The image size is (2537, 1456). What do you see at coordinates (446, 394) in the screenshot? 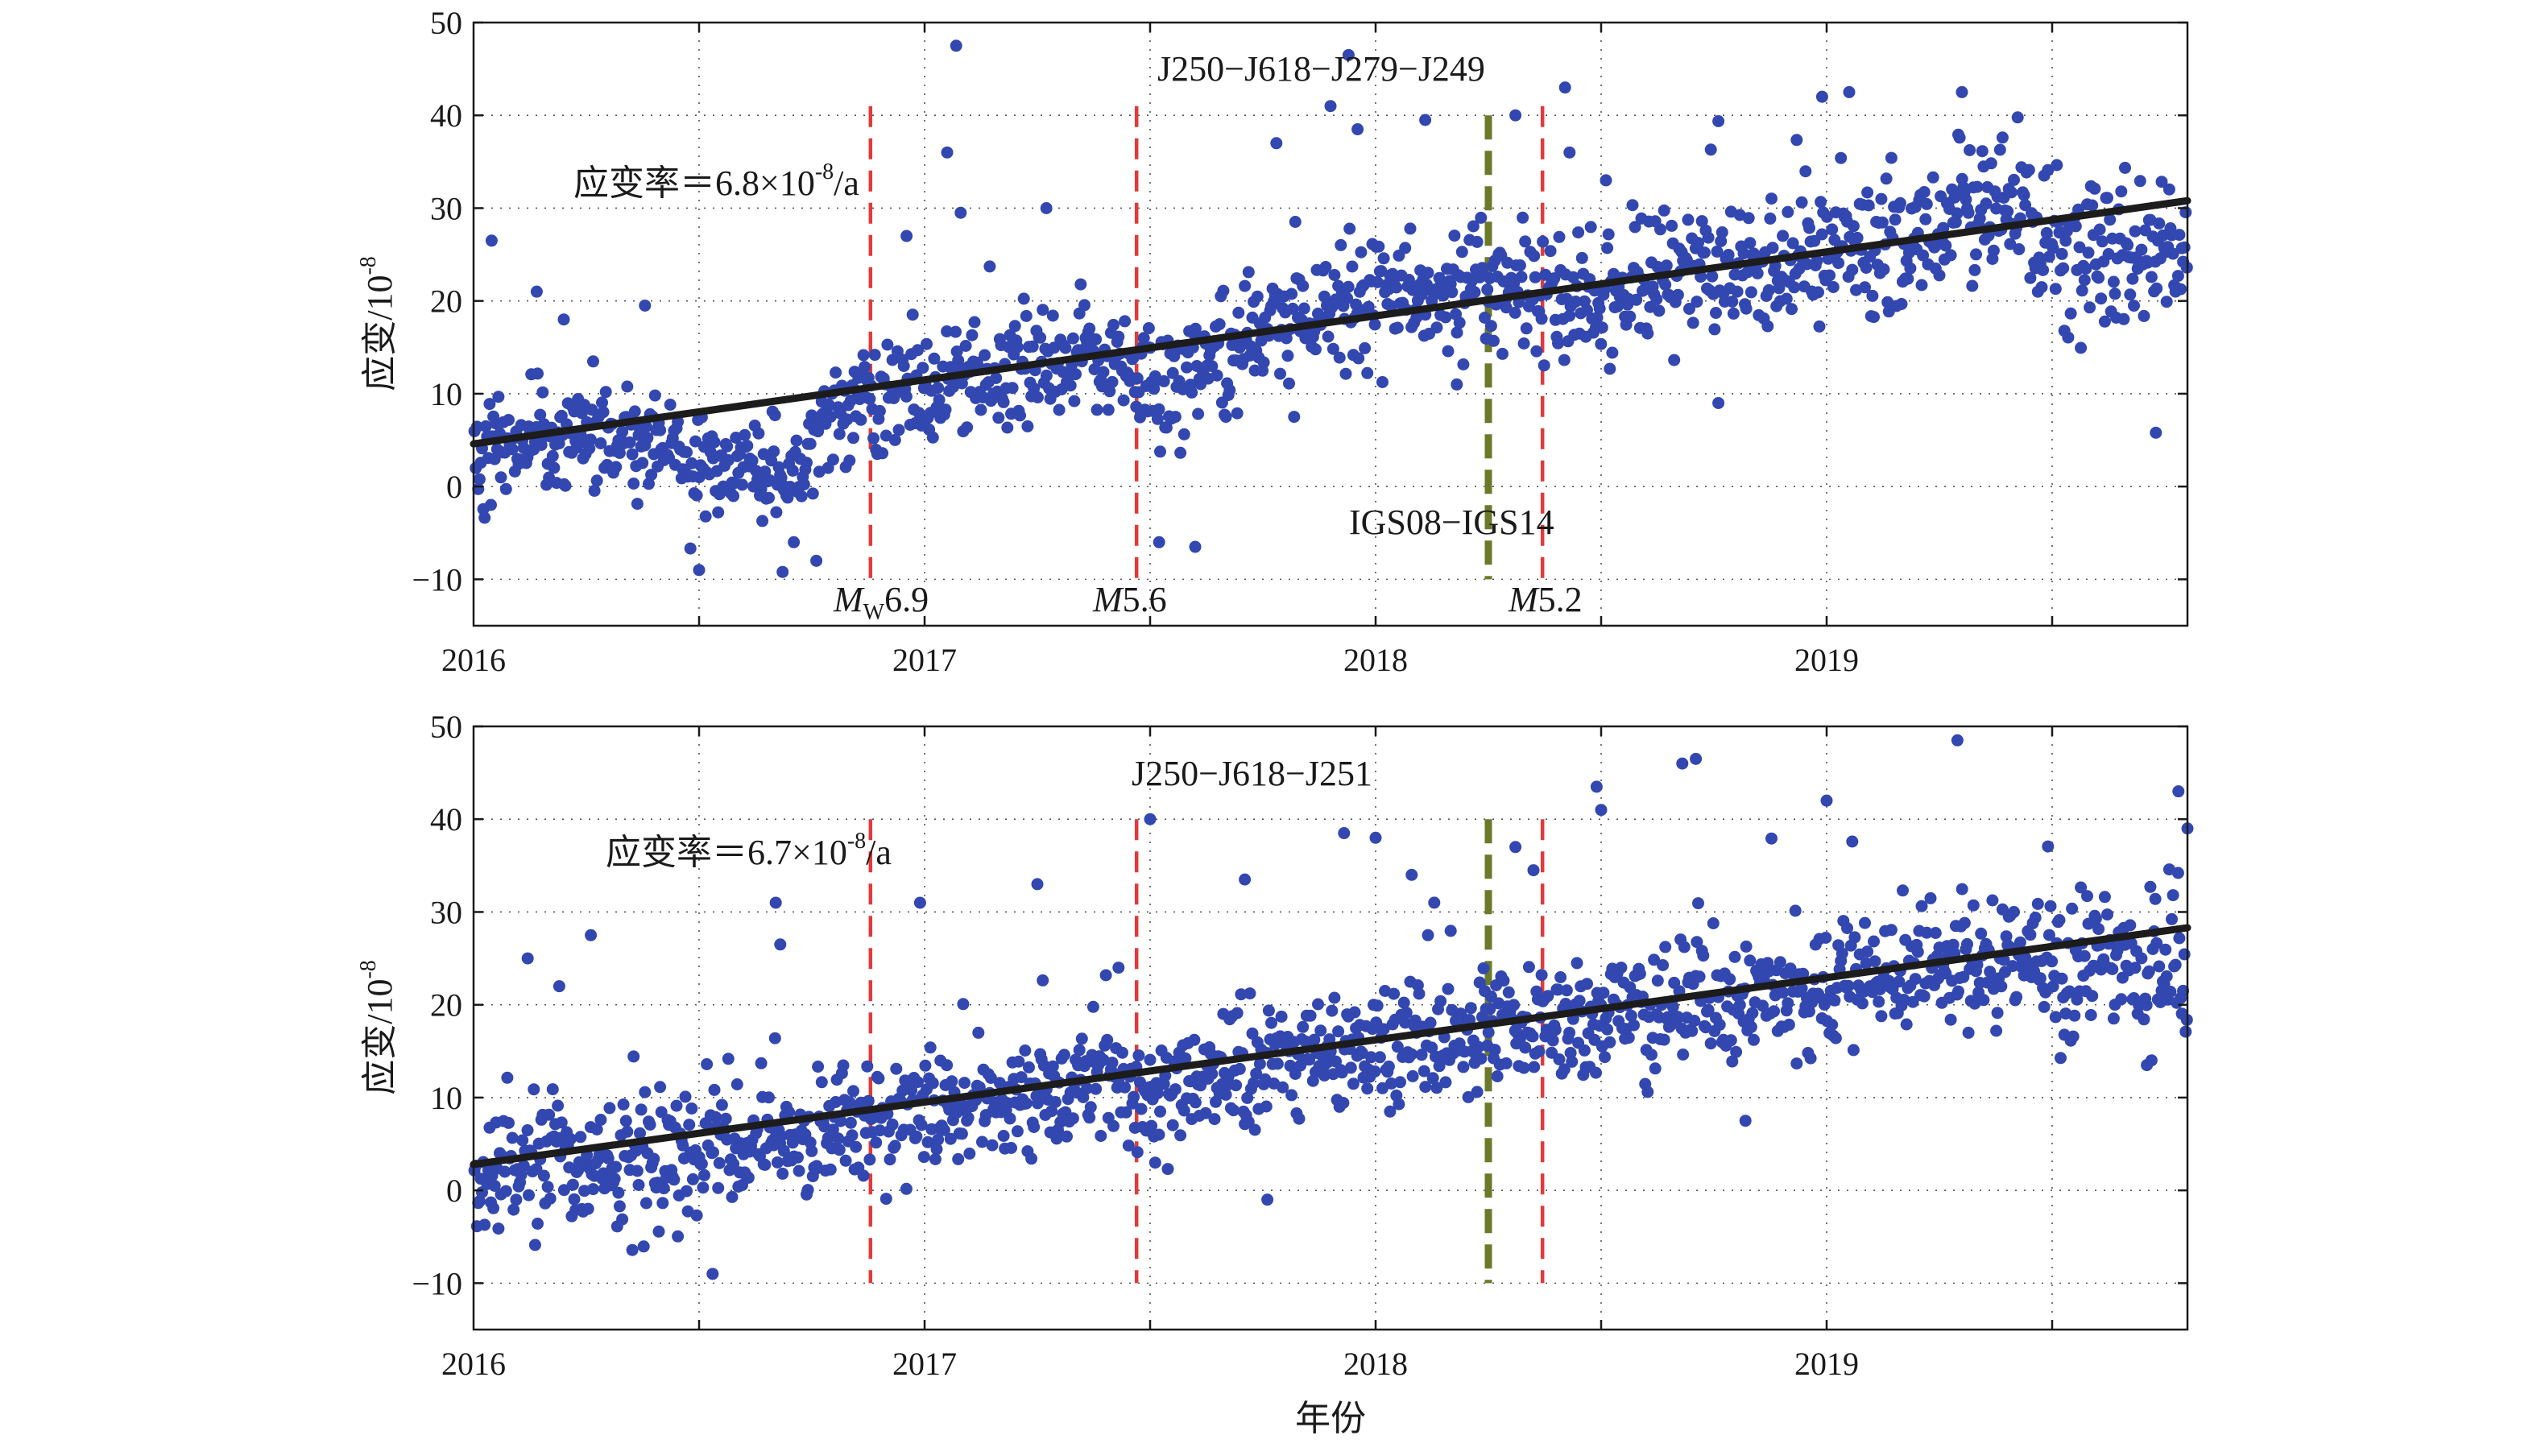
I see `top-y-tick-label: 10` at bounding box center [446, 394].